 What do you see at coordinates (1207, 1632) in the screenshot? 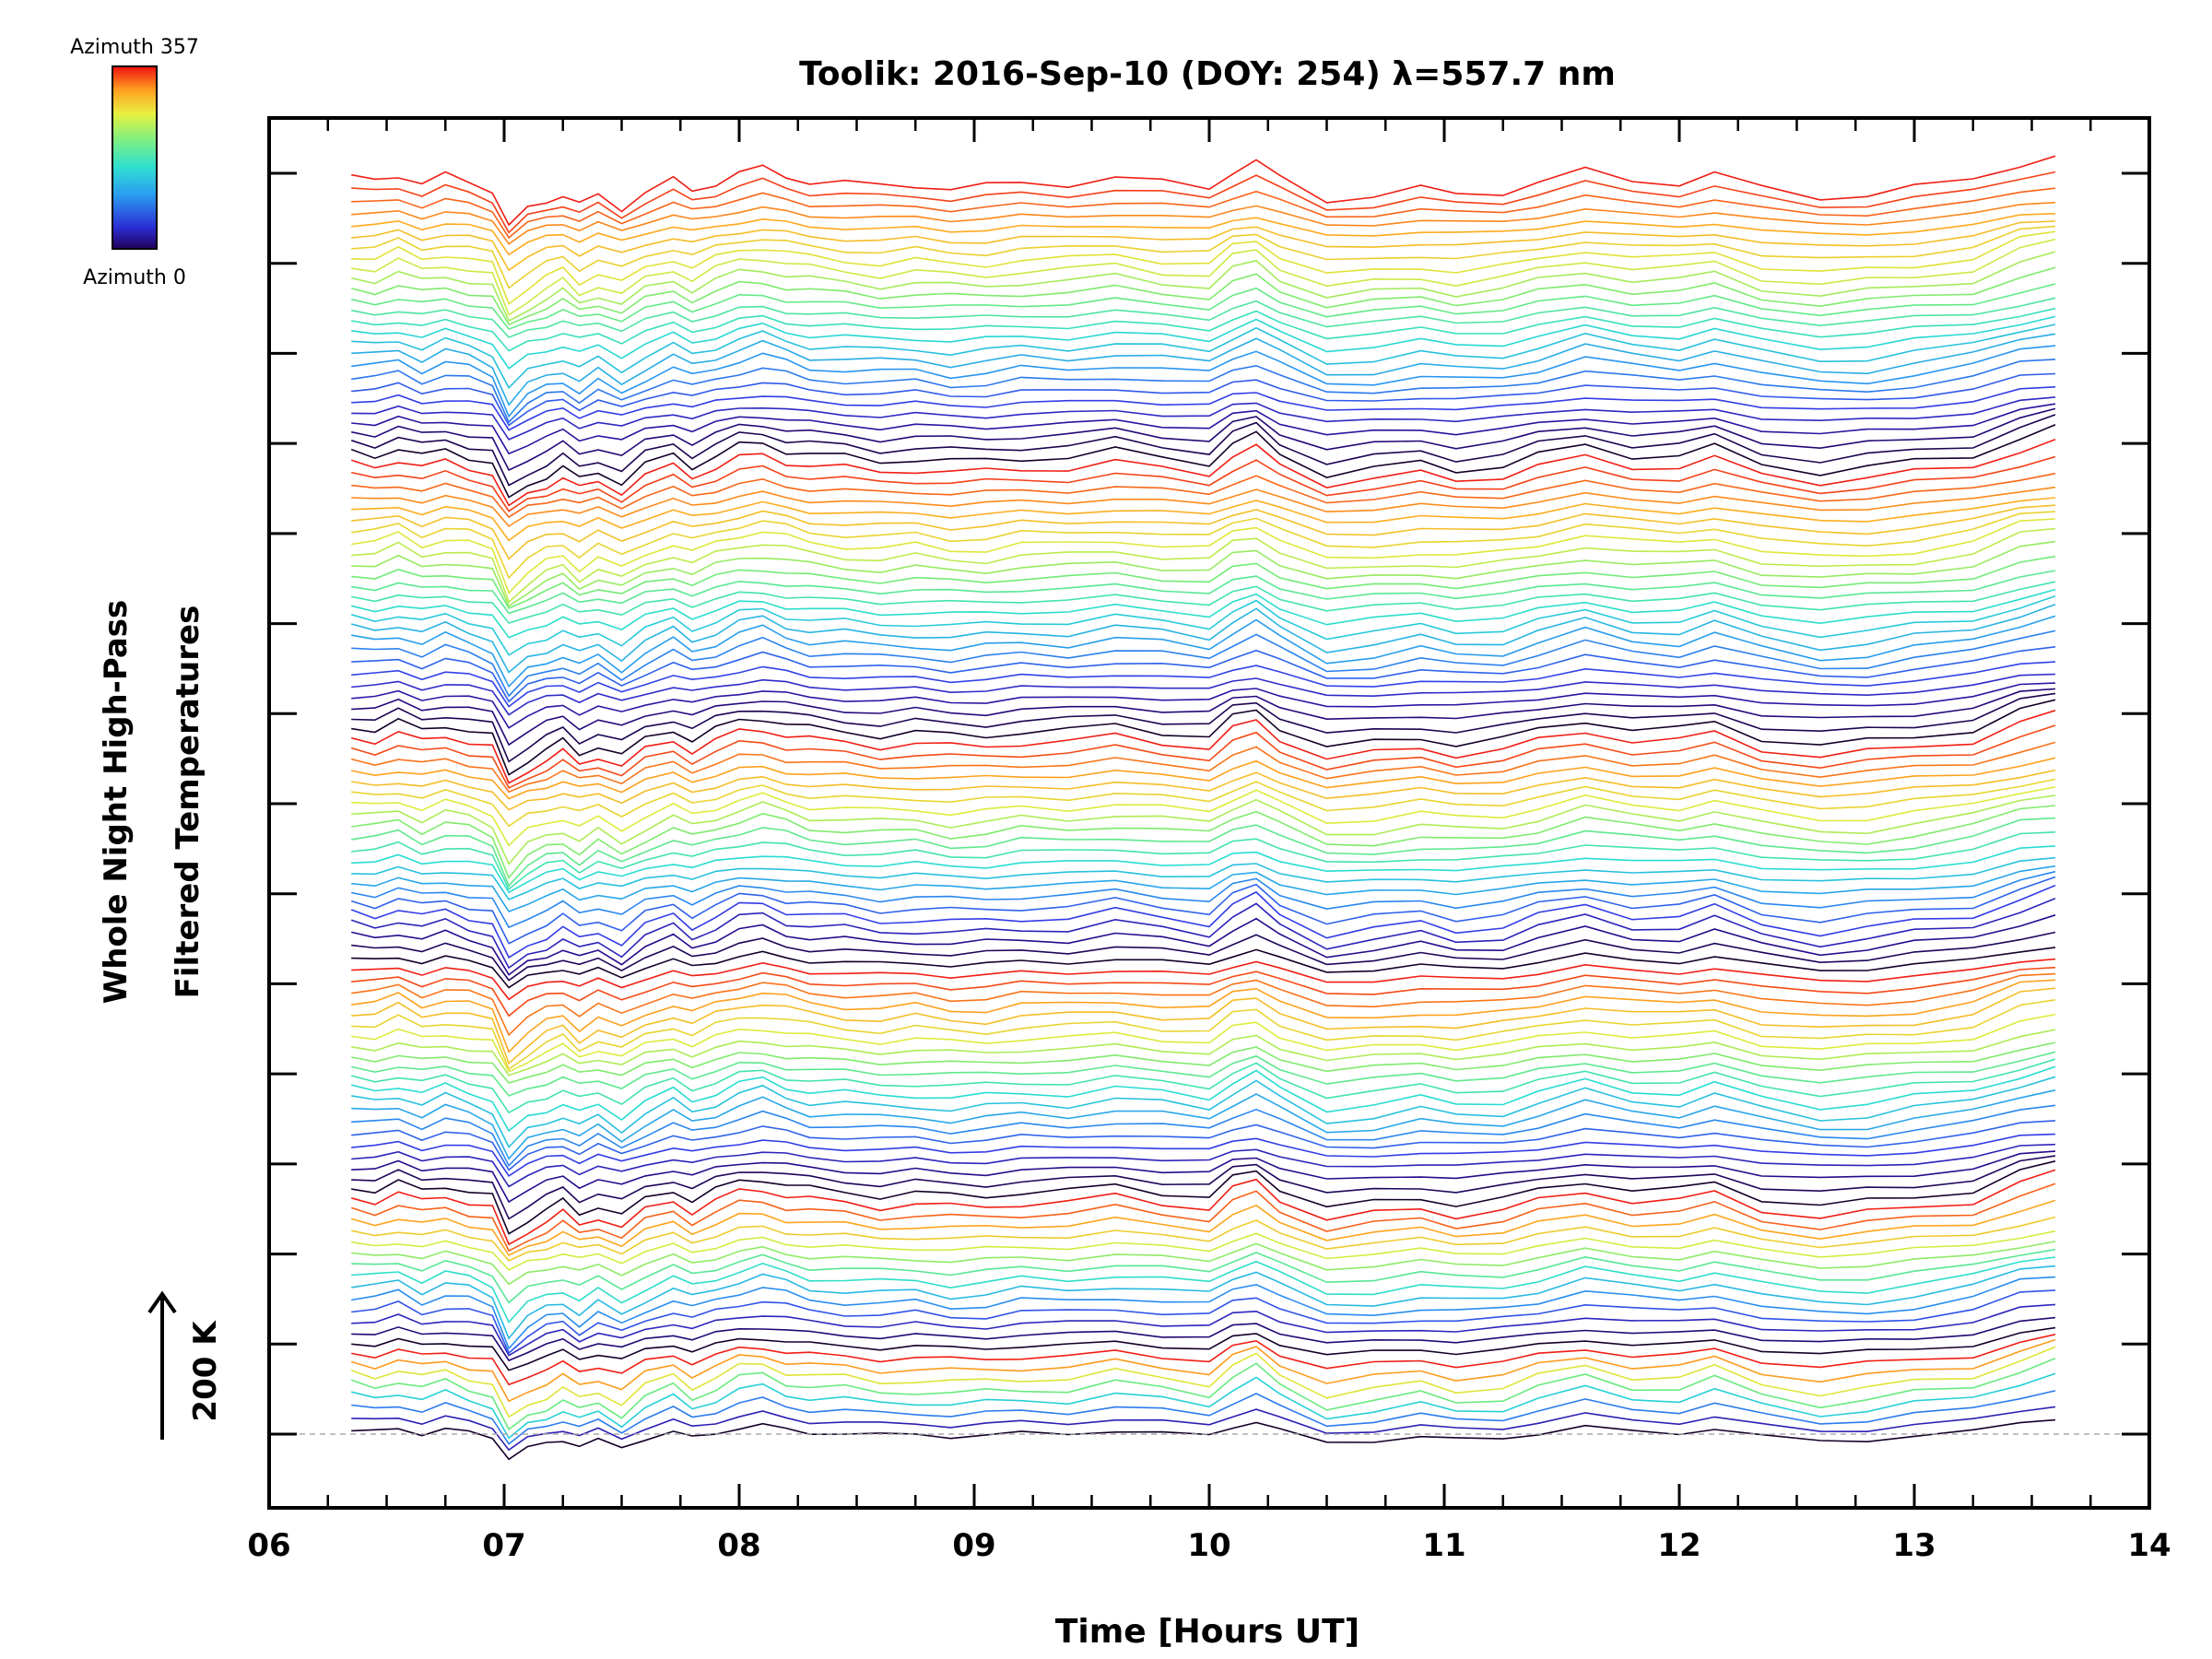
I see `x-axis-label: Time [Hours UT]` at bounding box center [1207, 1632].